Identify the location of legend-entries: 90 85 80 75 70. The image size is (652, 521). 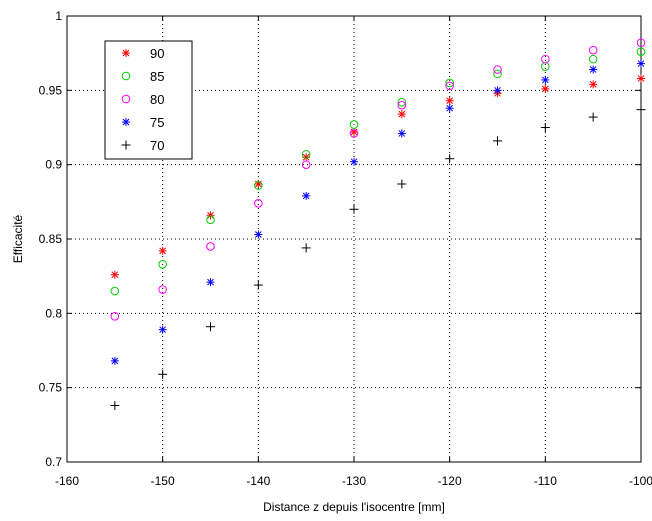
(142, 99).